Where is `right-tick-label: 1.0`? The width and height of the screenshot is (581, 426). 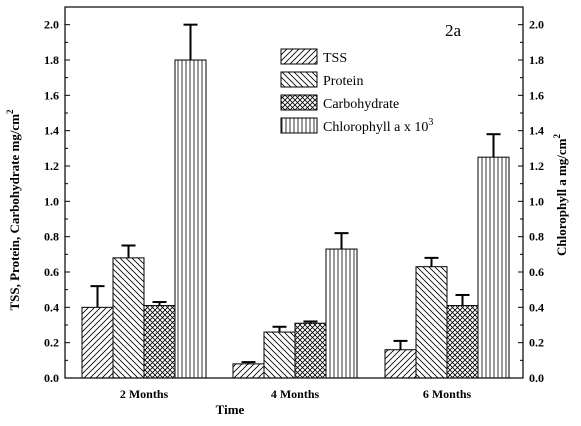 right-tick-label: 1.0 is located at coordinates (536, 201).